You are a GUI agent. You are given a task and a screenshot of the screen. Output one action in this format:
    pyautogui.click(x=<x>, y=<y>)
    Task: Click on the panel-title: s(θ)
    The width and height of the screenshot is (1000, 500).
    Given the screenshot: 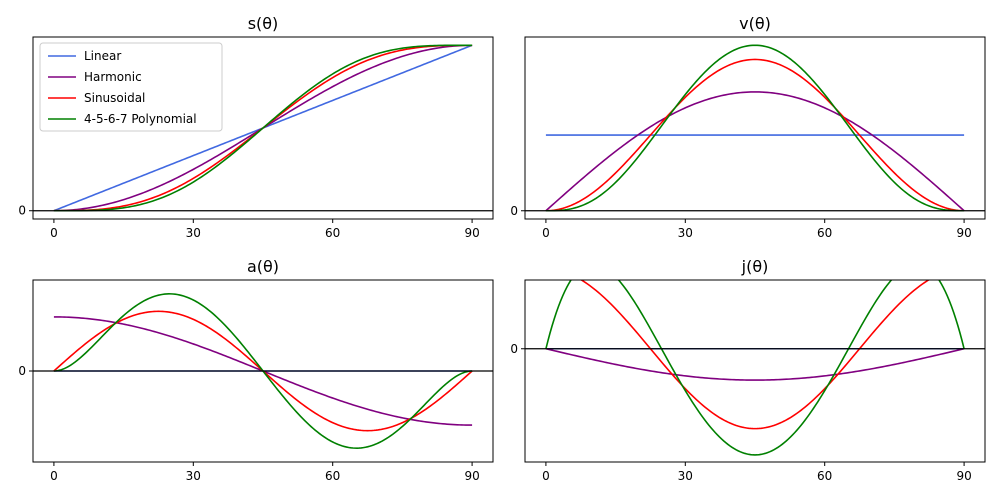 What is the action you would take?
    pyautogui.click(x=263, y=23)
    